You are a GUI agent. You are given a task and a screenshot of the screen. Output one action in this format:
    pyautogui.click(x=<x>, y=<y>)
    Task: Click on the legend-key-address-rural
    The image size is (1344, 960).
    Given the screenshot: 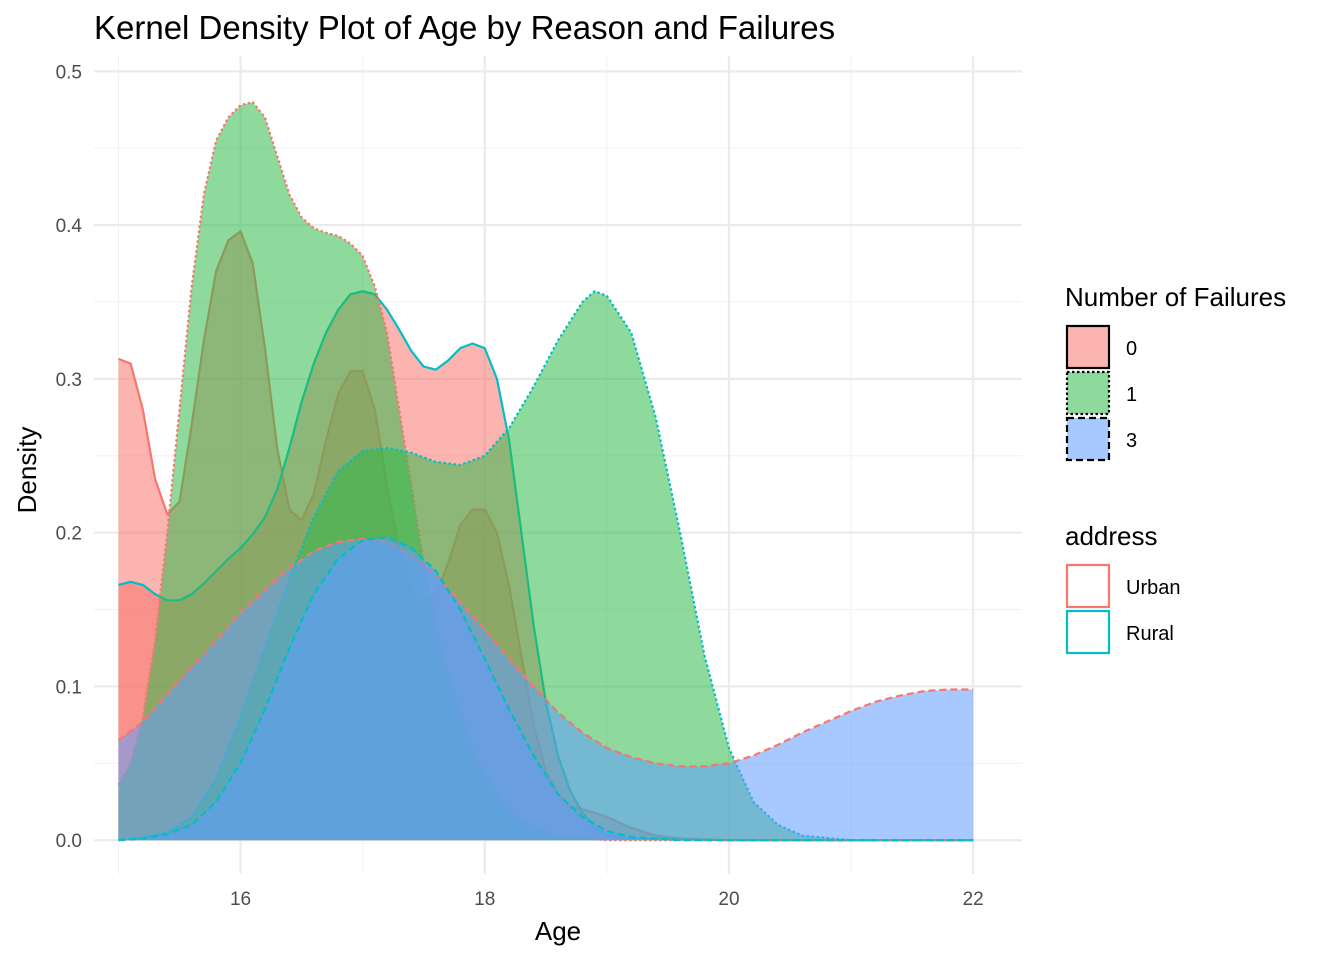 What is the action you would take?
    pyautogui.click(x=1088, y=632)
    